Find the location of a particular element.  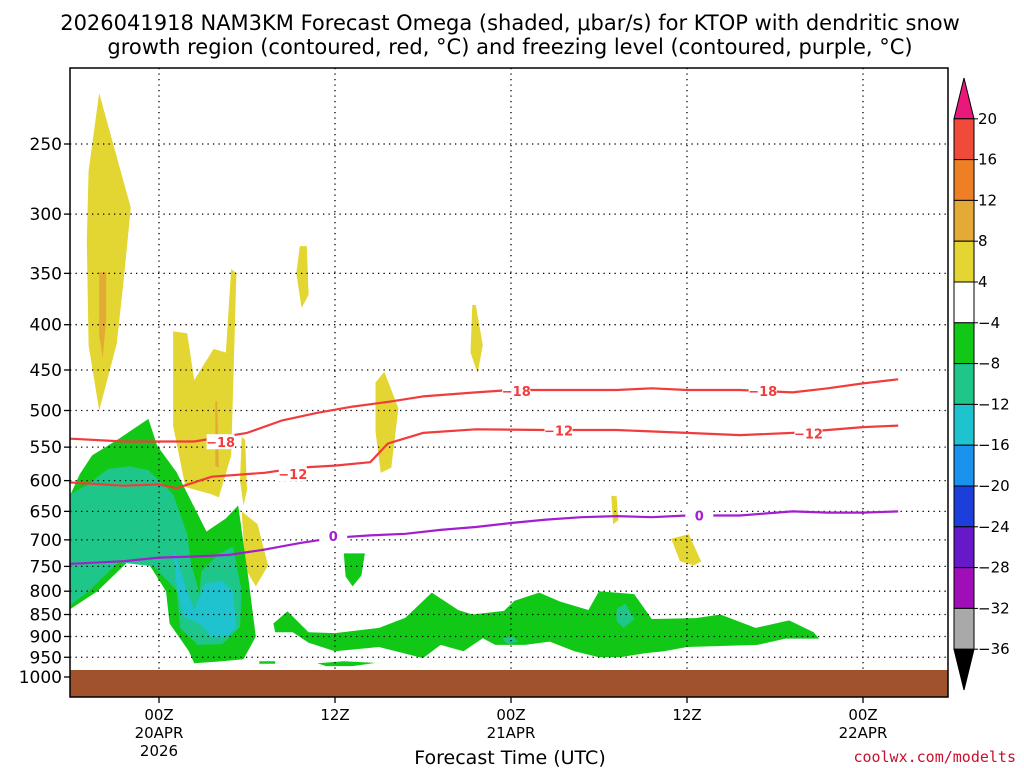

y-tick-label: 550 is located at coordinates (46, 448).